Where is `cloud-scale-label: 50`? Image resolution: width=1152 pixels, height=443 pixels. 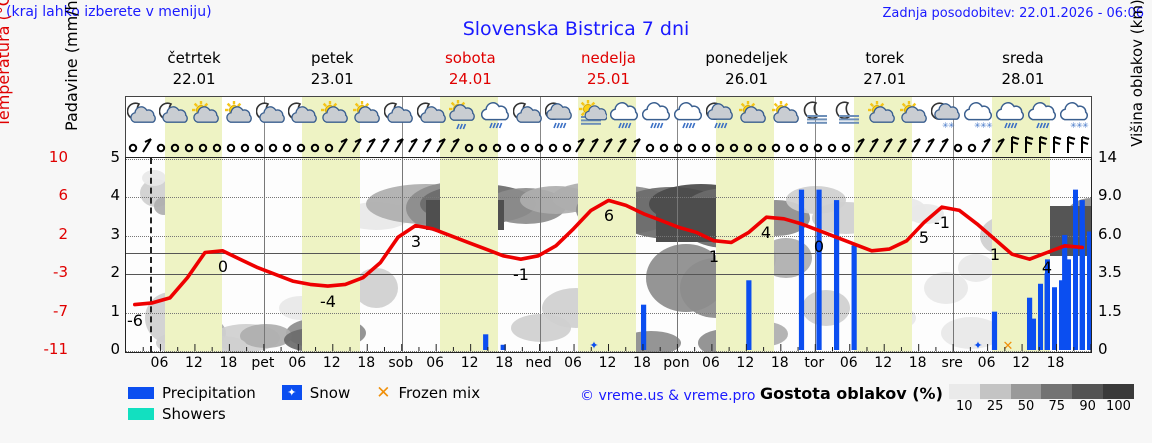 cloud-scale-label: 50 is located at coordinates (1026, 406).